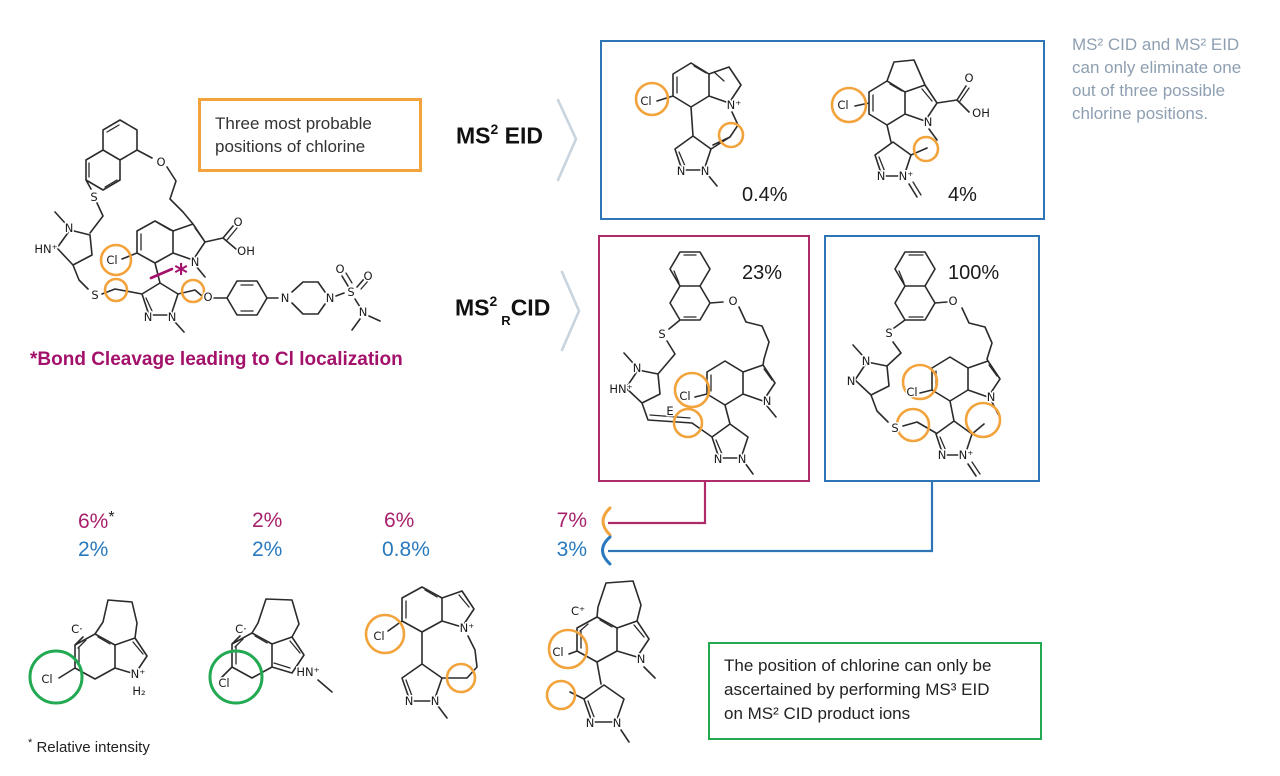 Image resolution: width=1280 pixels, height=776 pixels. Describe the element at coordinates (857, 689) in the screenshot. I see `green-note-line2: ascertained by performing MS³ EID` at that location.